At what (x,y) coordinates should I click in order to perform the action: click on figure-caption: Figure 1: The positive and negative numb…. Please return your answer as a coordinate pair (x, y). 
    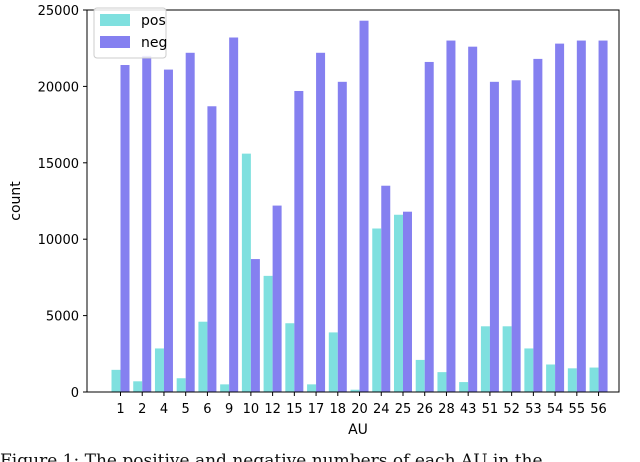
    Looking at the image, I should click on (271, 456).